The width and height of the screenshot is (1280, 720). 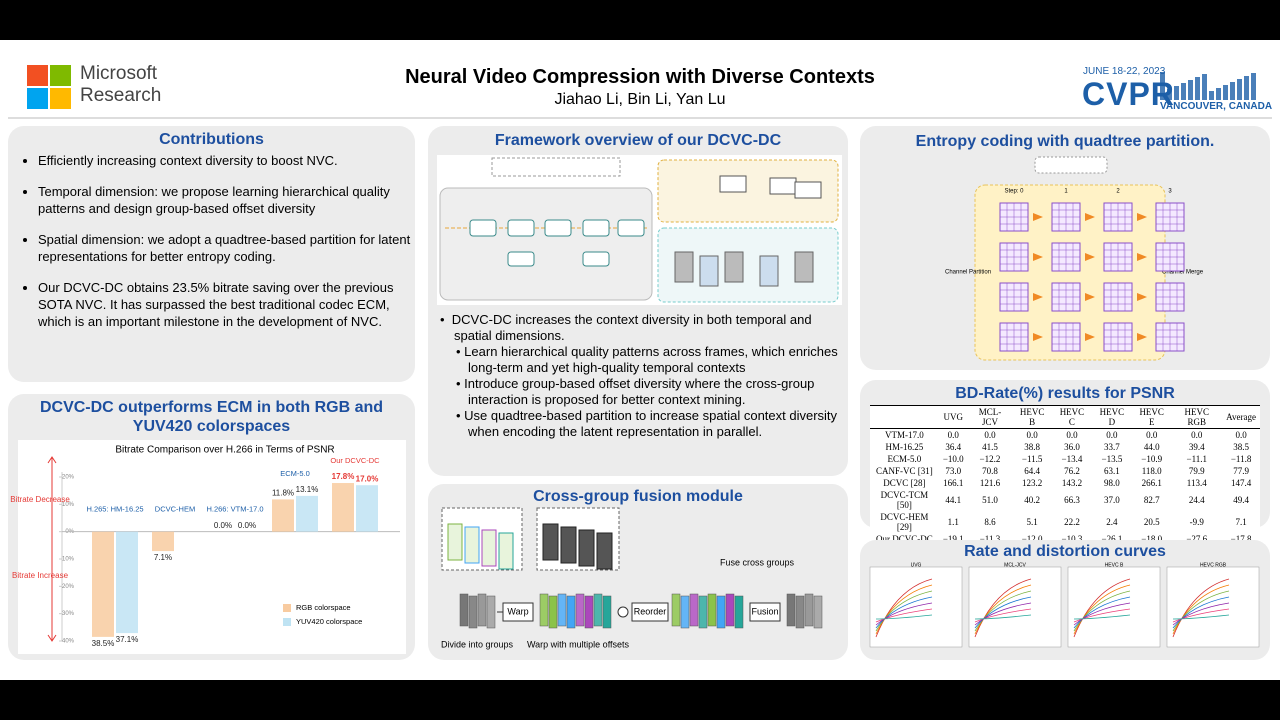 I want to click on table-cell: −26.1, so click(x=1112, y=539).